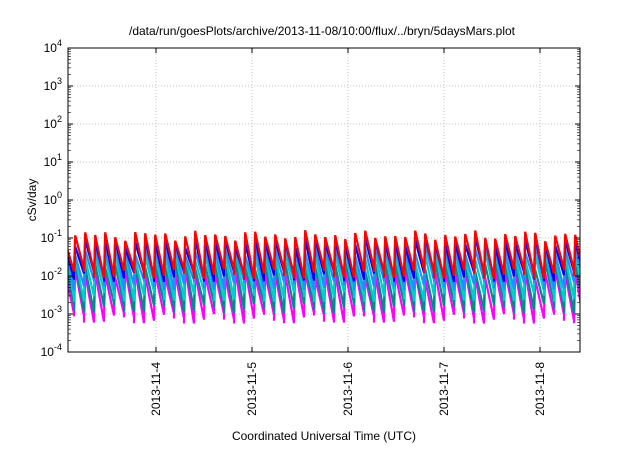 Image resolution: width=640 pixels, height=453 pixels. Describe the element at coordinates (252, 389) in the screenshot. I see `x-tick-label: 2013-11-5` at that location.